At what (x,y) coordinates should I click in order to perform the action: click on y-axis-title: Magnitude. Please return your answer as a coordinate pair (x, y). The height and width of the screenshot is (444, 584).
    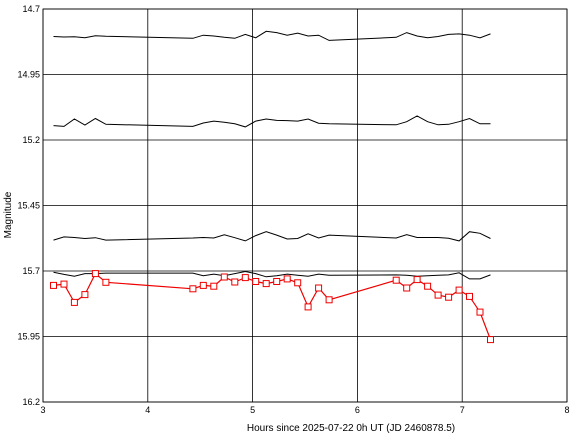
    Looking at the image, I should click on (8, 214).